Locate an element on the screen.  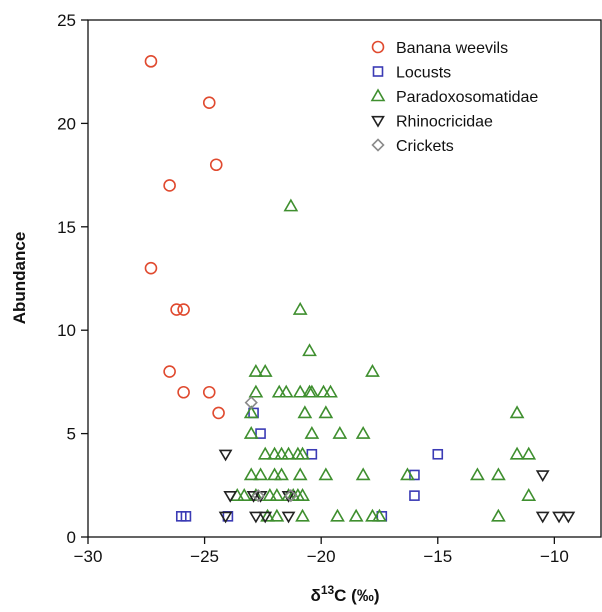
legend-item: Rhinocricidae is located at coordinates (432, 122).